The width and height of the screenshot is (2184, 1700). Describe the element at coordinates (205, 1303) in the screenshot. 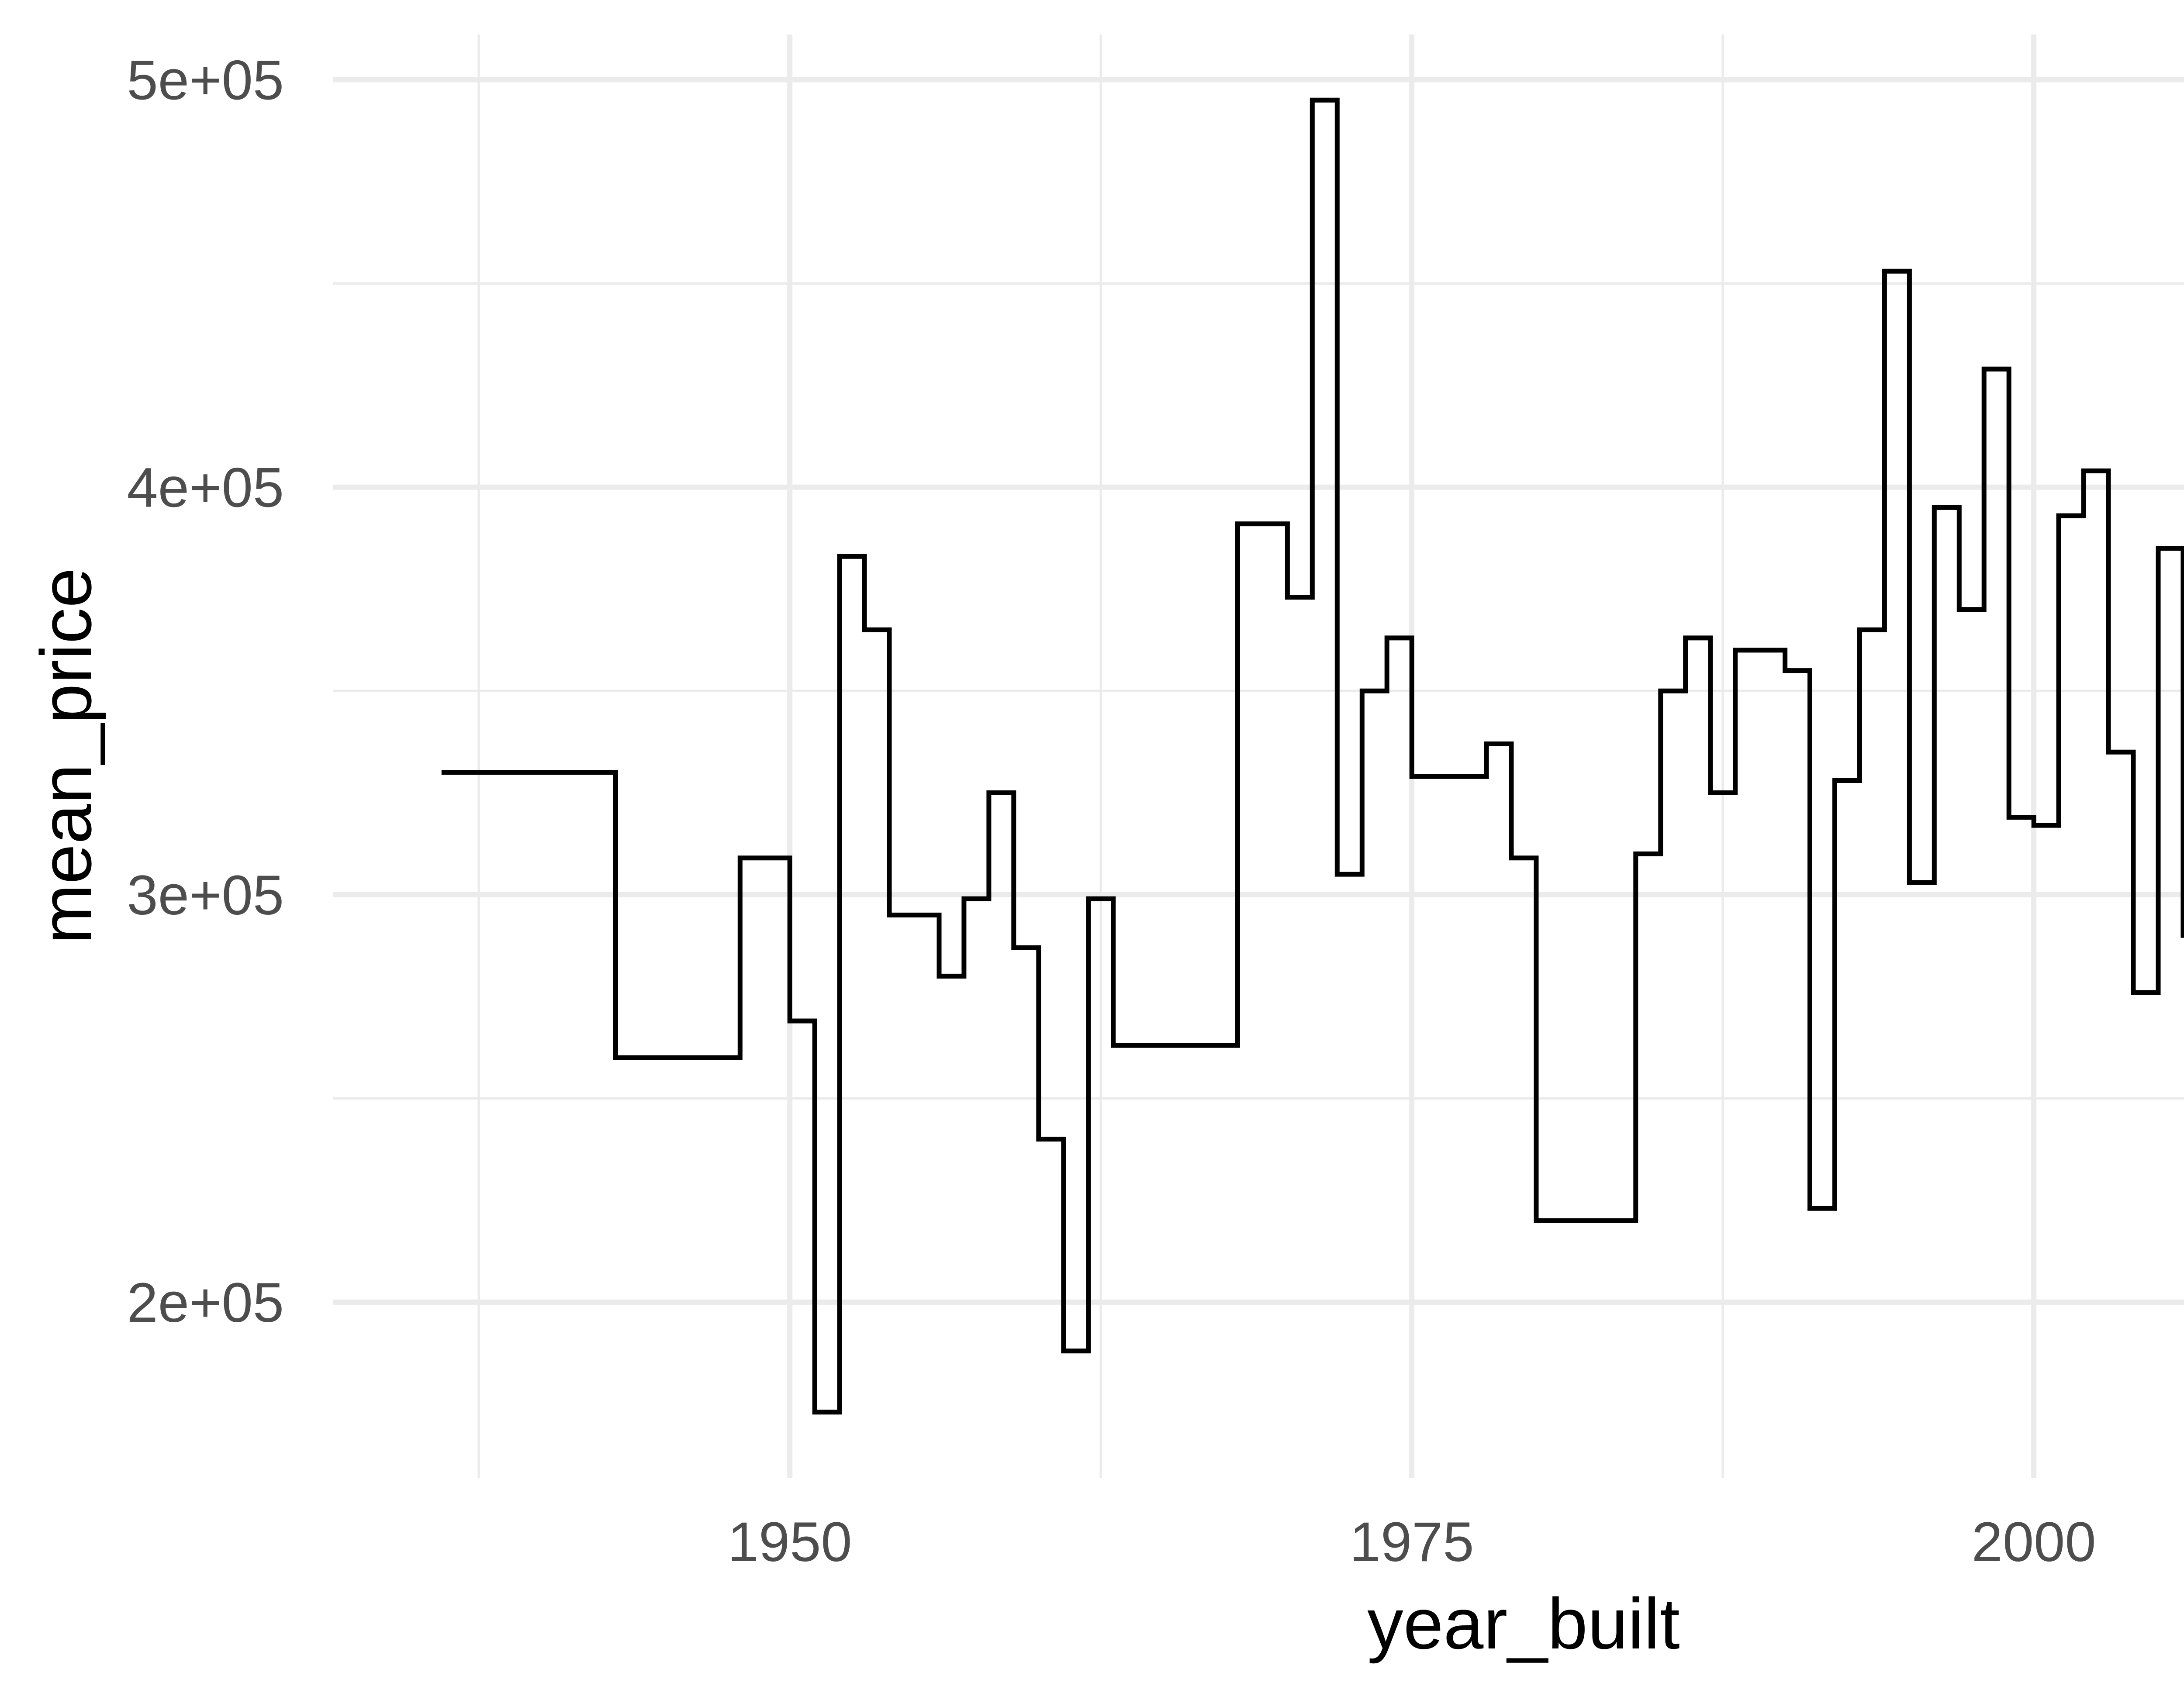

I see `y-tick-label: 2e+05` at that location.